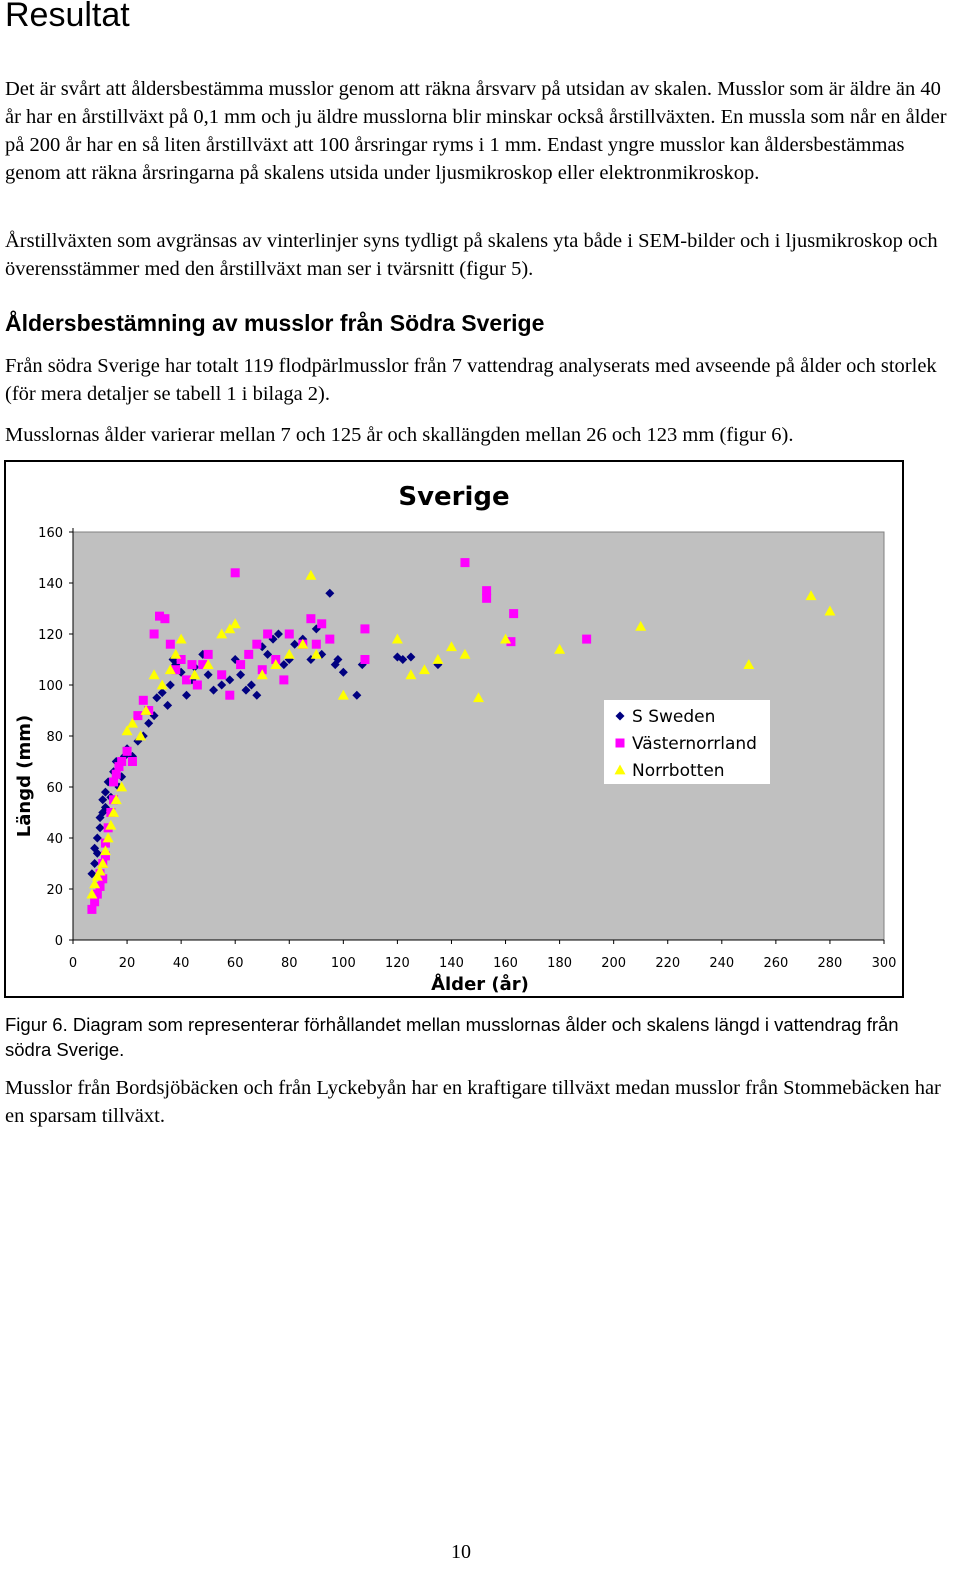 The width and height of the screenshot is (960, 1592). Describe the element at coordinates (620, 769) in the screenshot. I see `legend-marker-norrbotten` at that location.